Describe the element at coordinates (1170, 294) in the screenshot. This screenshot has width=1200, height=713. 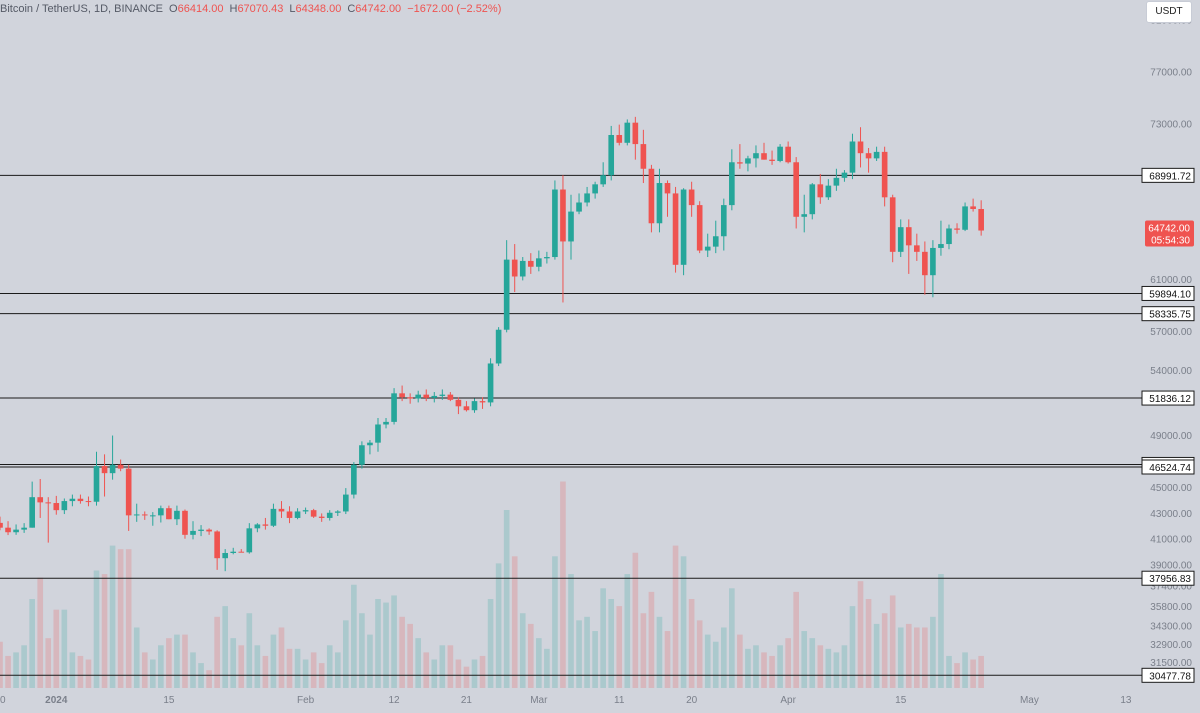
I see `level-tag-label: 59894.10` at that location.